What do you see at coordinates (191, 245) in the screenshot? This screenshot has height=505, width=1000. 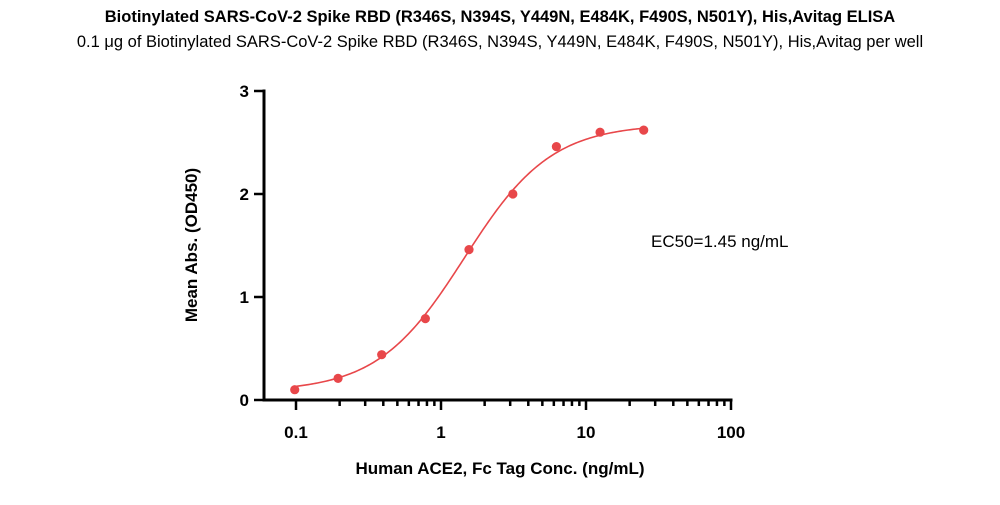 I see `y-axis-title: Mean Abs. (OD450)` at bounding box center [191, 245].